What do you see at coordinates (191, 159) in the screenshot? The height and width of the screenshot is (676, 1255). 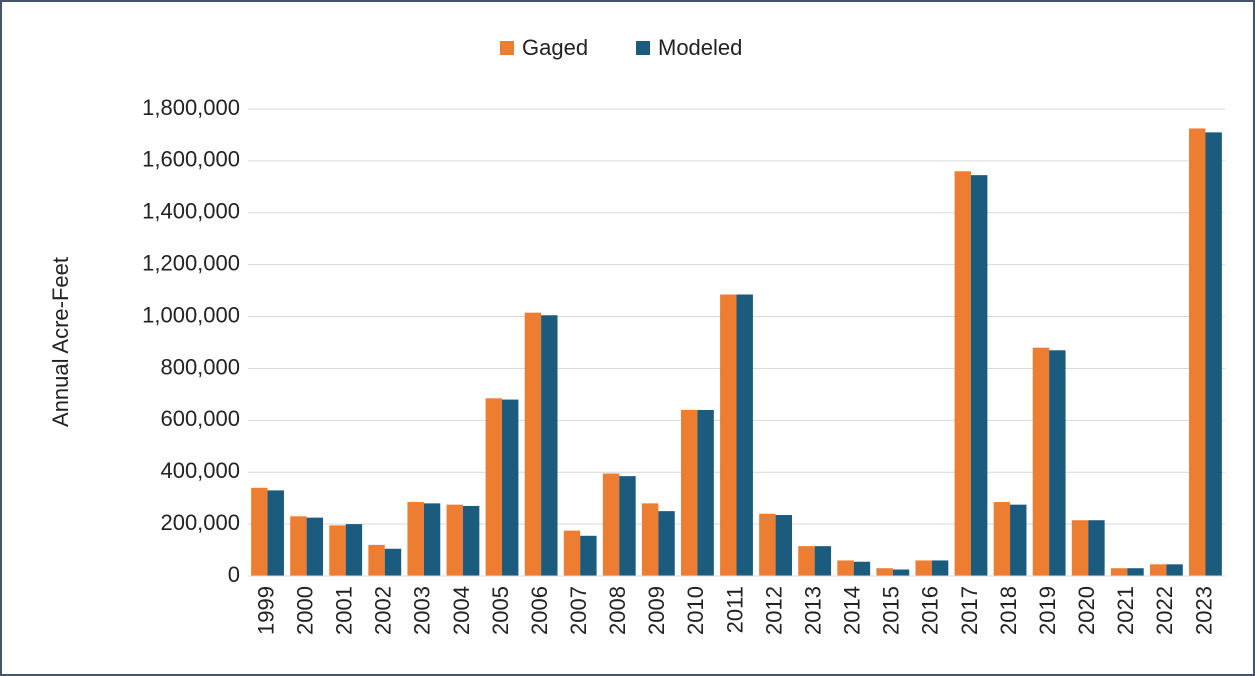 I see `y-tick-label: 1,600,000` at bounding box center [191, 159].